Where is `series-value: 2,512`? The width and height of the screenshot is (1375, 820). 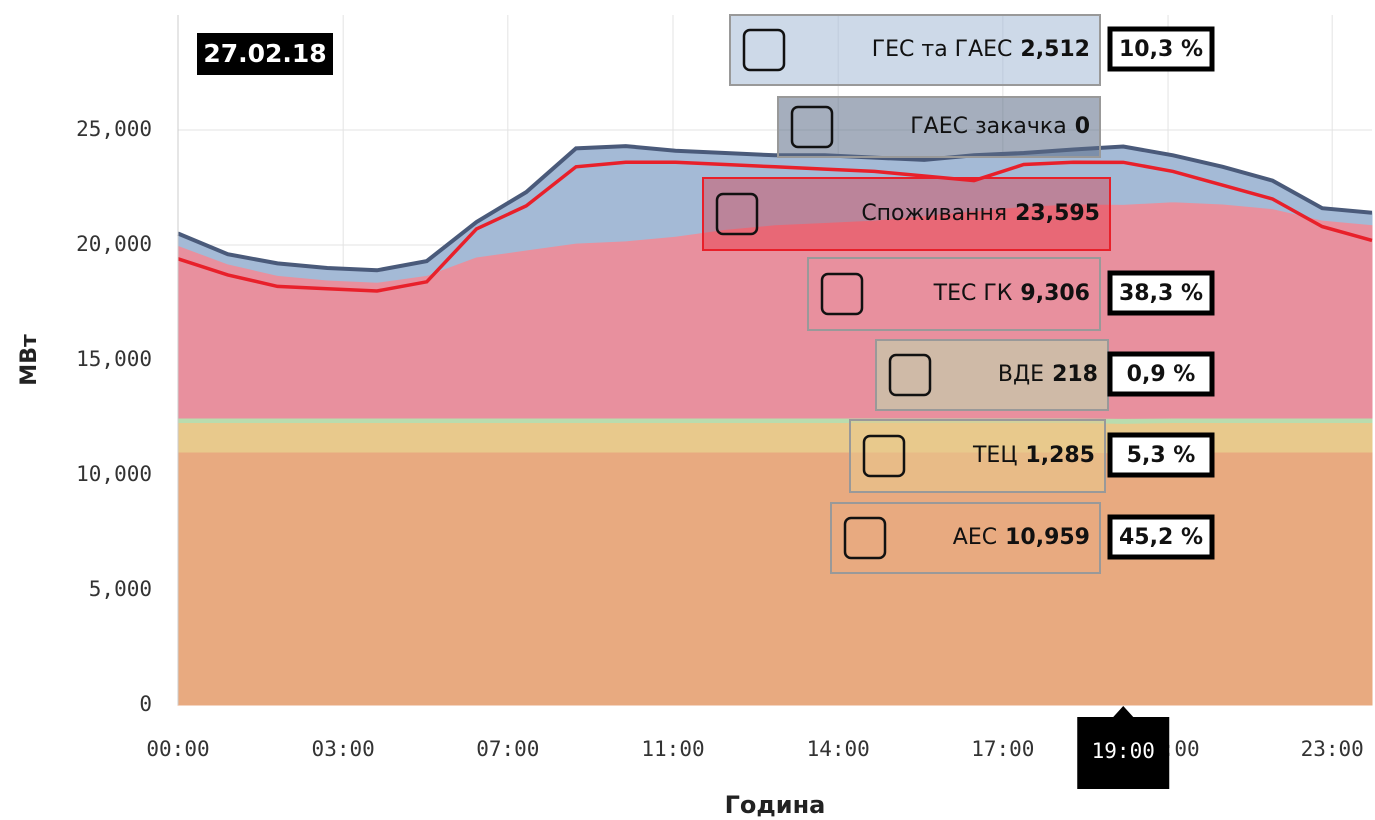 series-value: 2,512 is located at coordinates (1055, 49).